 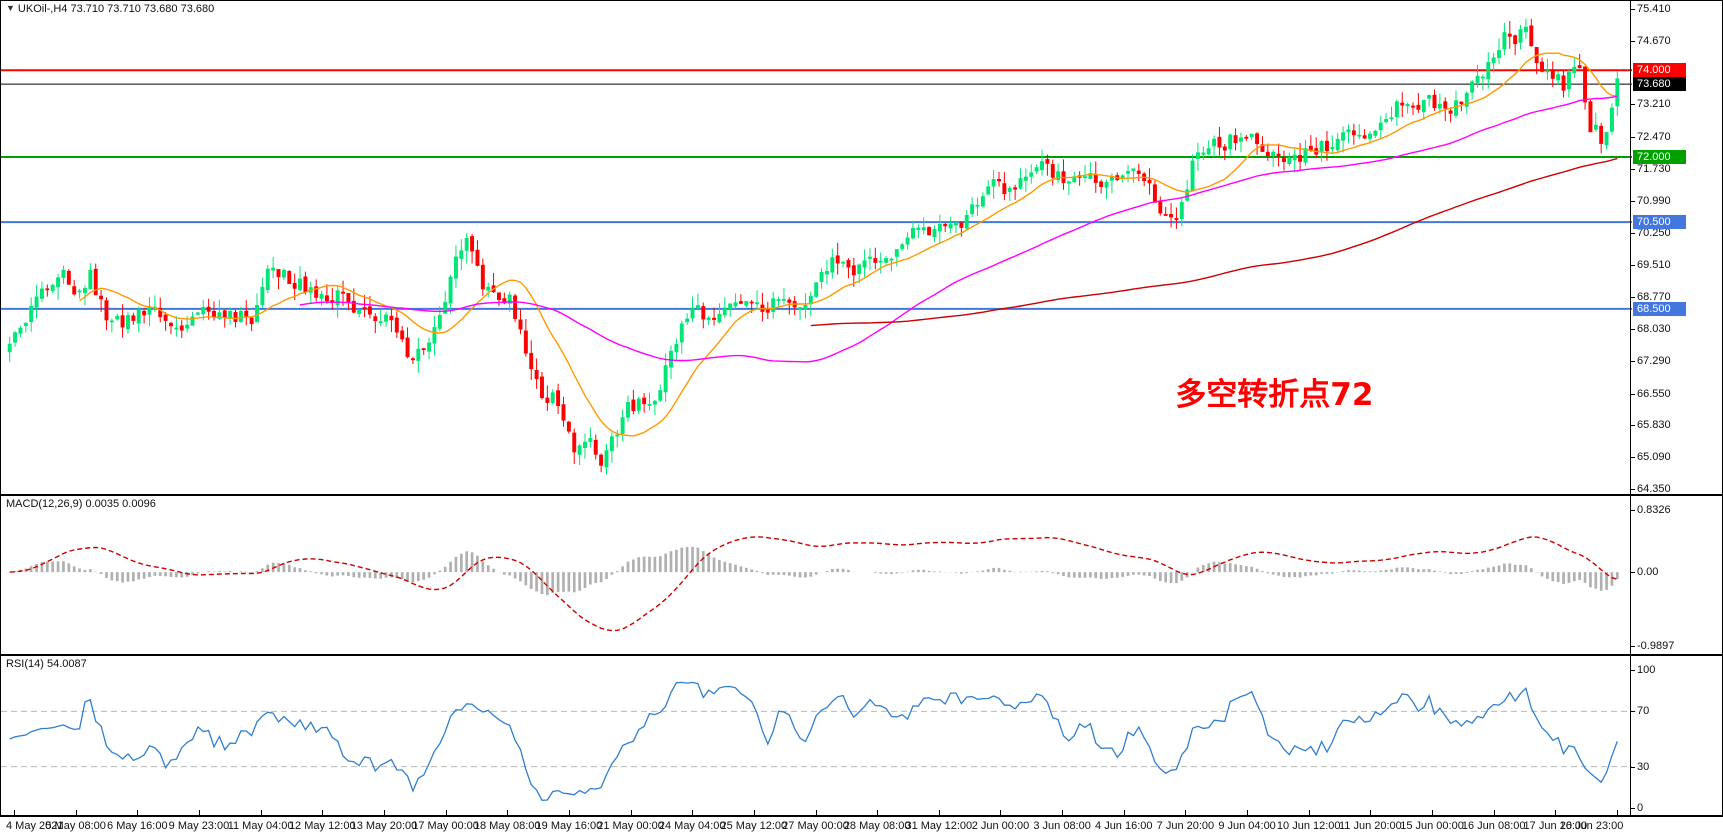 What do you see at coordinates (137, 826) in the screenshot?
I see `time-axis-label: 6 May 16:00` at bounding box center [137, 826].